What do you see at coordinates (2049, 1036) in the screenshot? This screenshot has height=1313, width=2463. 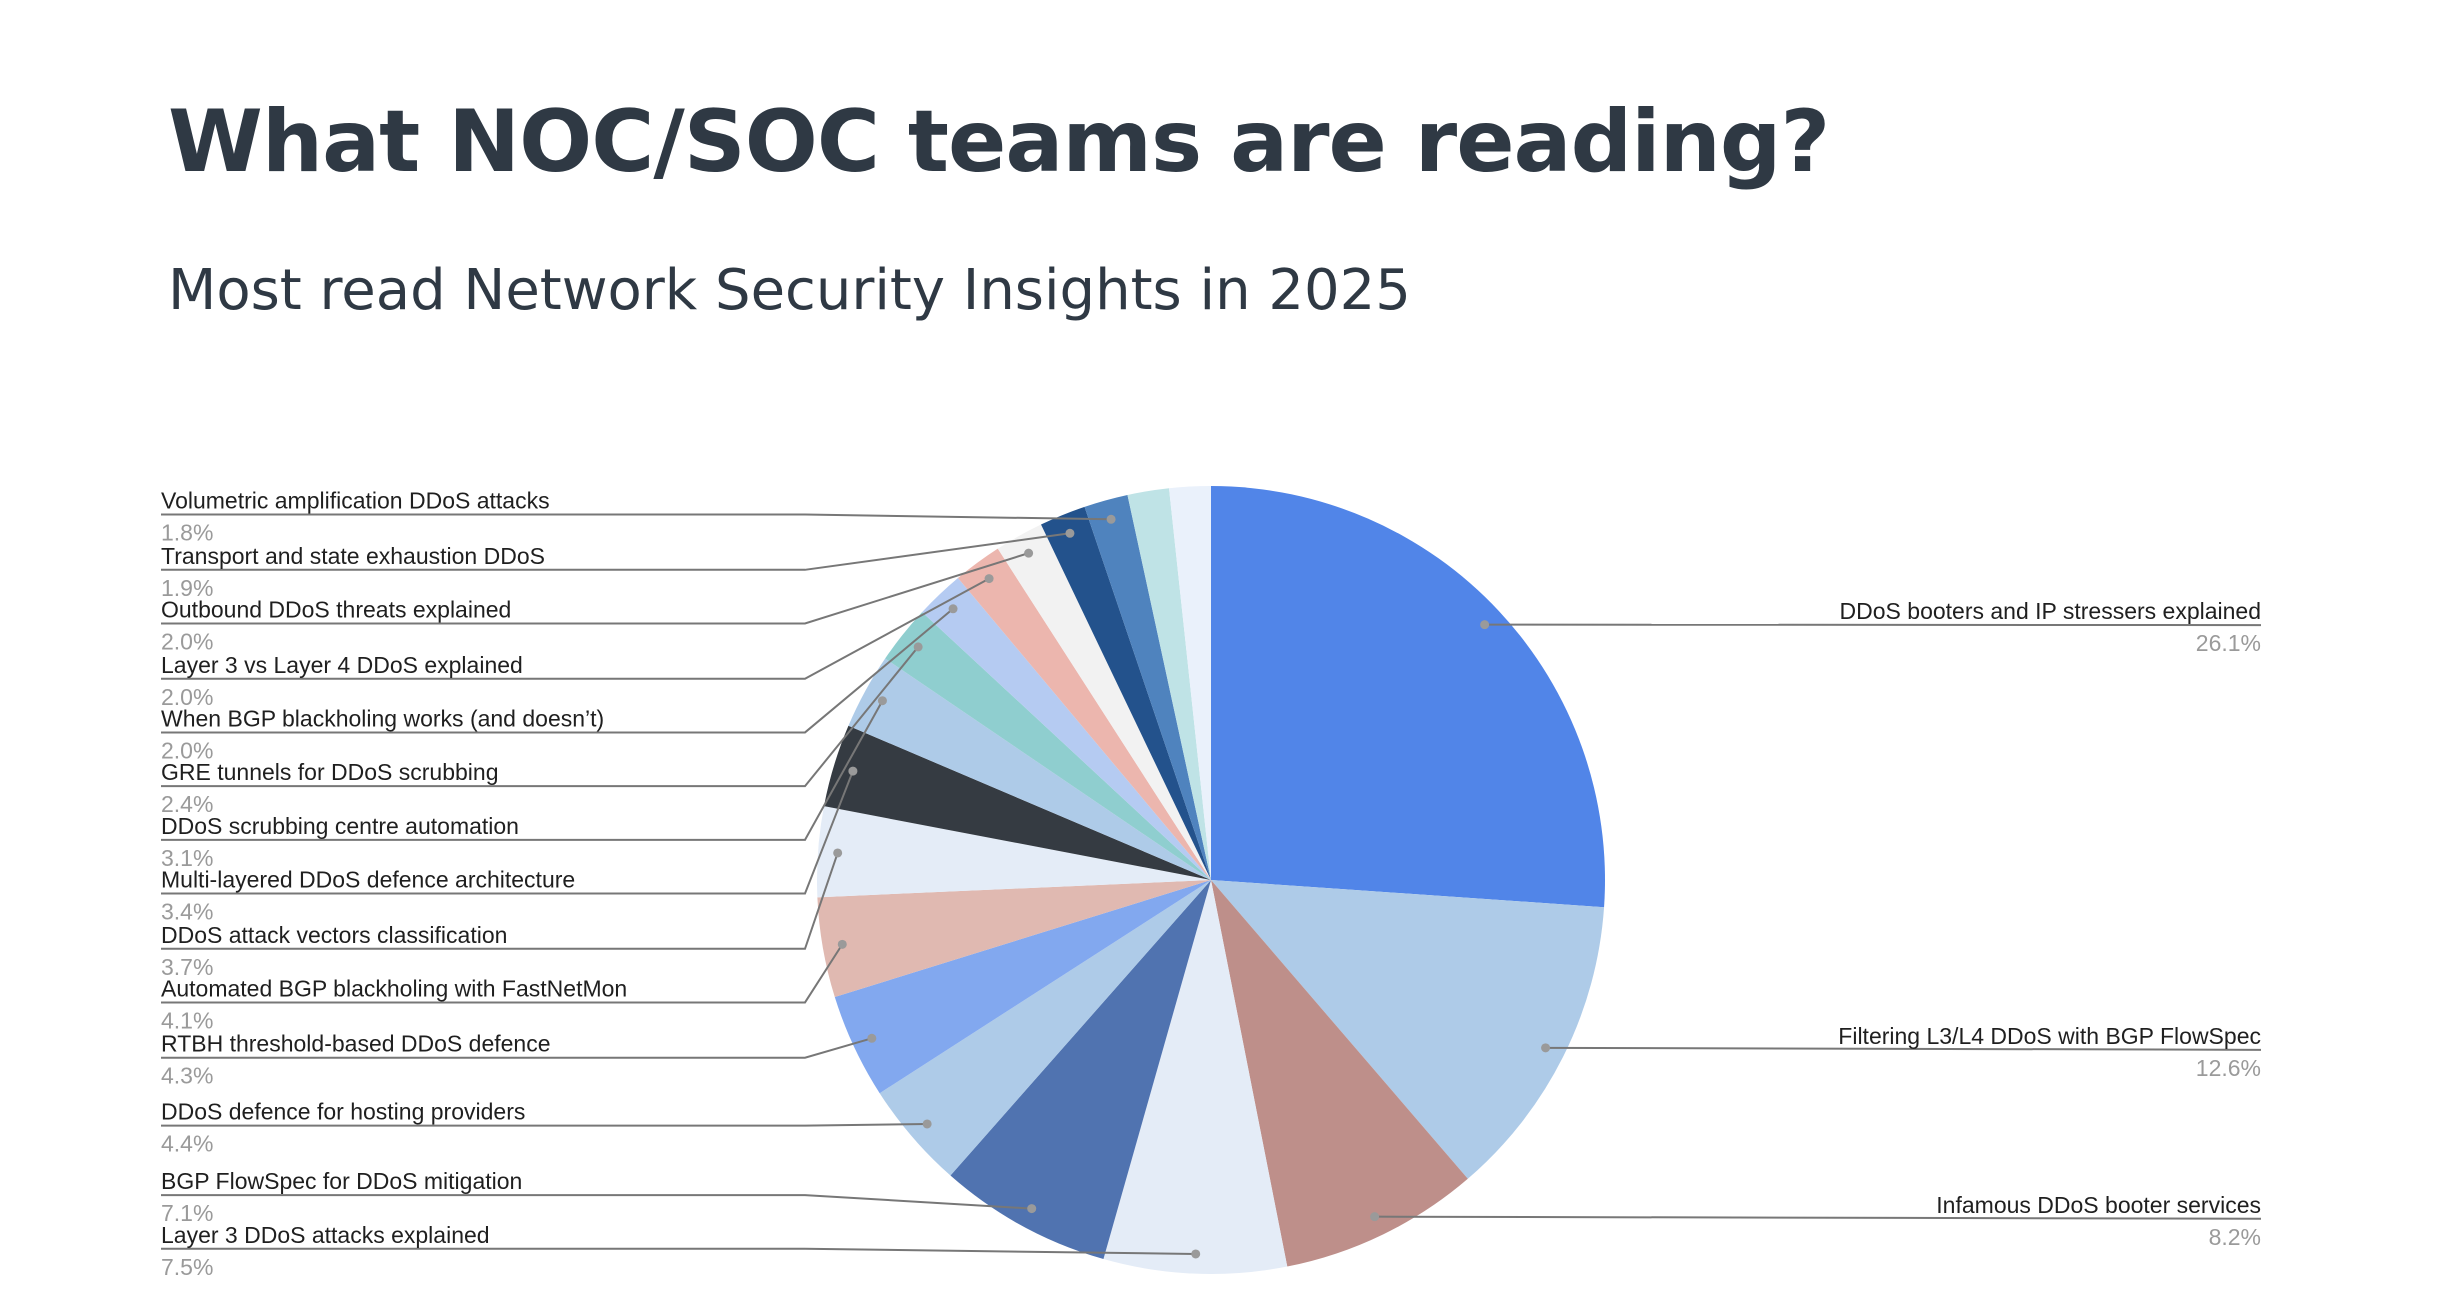 I see `slice-label: Filtering L3/L4 DDoS with BGP FlowSpec` at bounding box center [2049, 1036].